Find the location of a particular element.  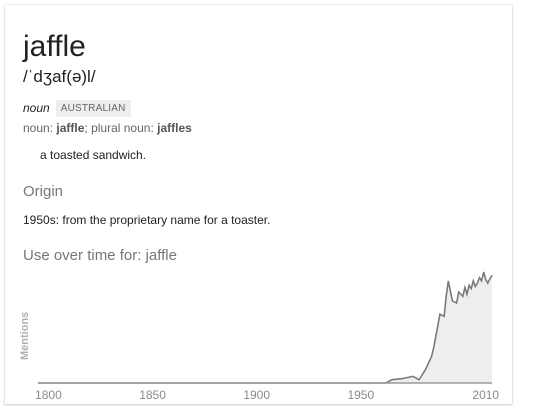

part-of-speech-line: noun AUSTRALIAN is located at coordinates (77, 108).